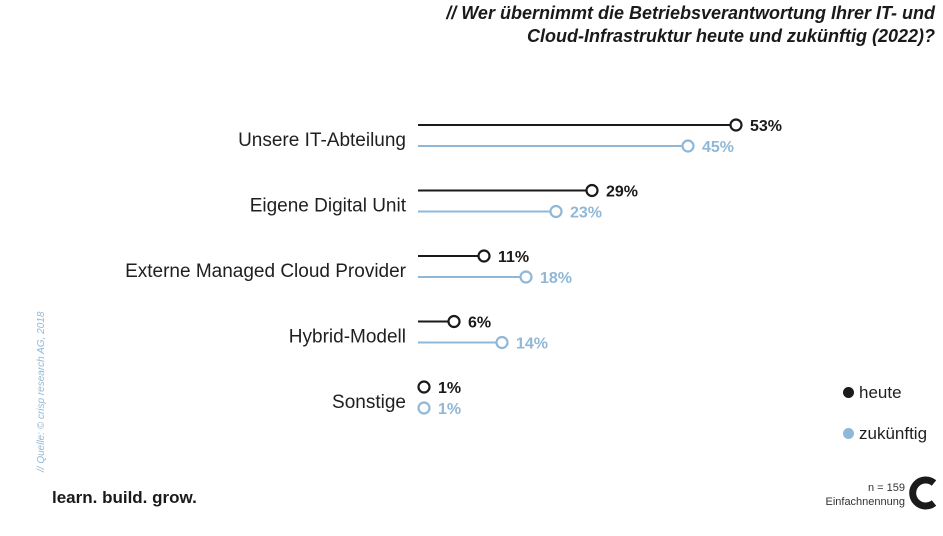 The width and height of the screenshot is (943, 536). Describe the element at coordinates (592, 190) in the screenshot. I see `dot-heute-eigene-digital-unit` at that location.